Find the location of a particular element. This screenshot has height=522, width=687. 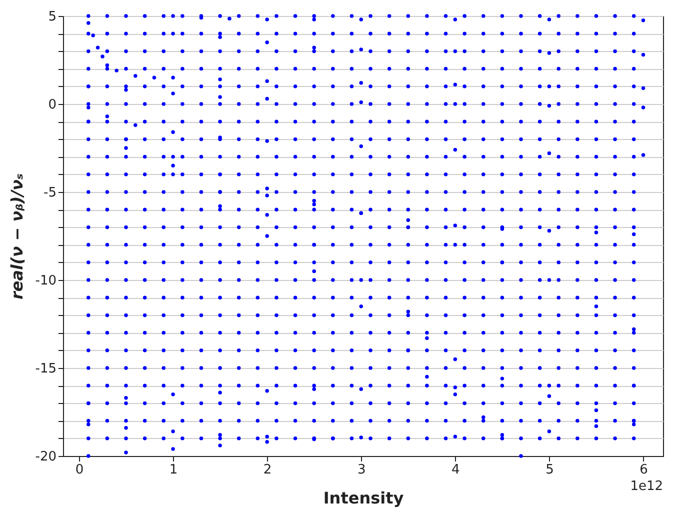

x-tick-label: 5 is located at coordinates (550, 470).